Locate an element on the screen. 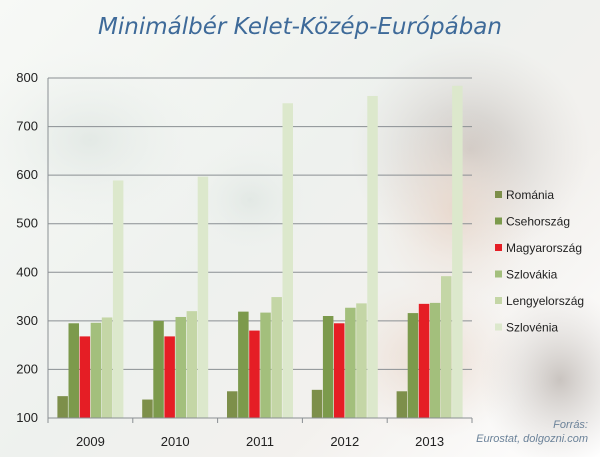 The image size is (600, 457). chart-title: Minimálbér Kelet-Közép-Európában is located at coordinates (300, 27).